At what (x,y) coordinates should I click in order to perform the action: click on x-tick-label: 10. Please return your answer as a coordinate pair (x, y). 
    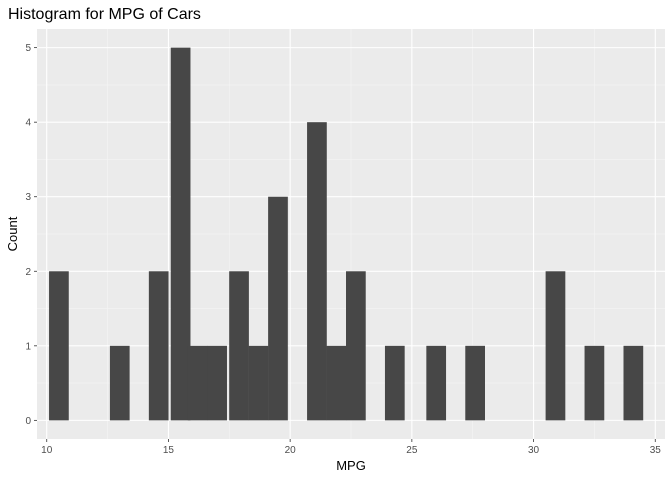
    Looking at the image, I should click on (47, 450).